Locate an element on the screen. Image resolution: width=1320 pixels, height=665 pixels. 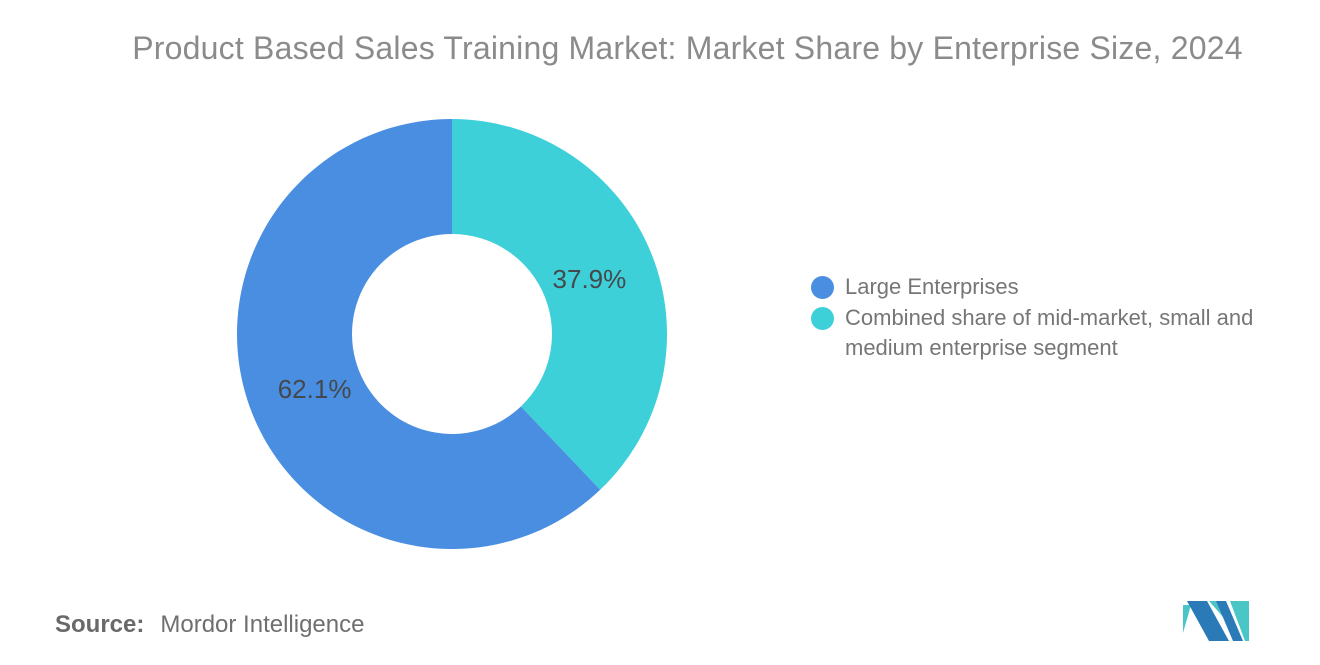
donut-slice-combined-sme is located at coordinates (560, 304).